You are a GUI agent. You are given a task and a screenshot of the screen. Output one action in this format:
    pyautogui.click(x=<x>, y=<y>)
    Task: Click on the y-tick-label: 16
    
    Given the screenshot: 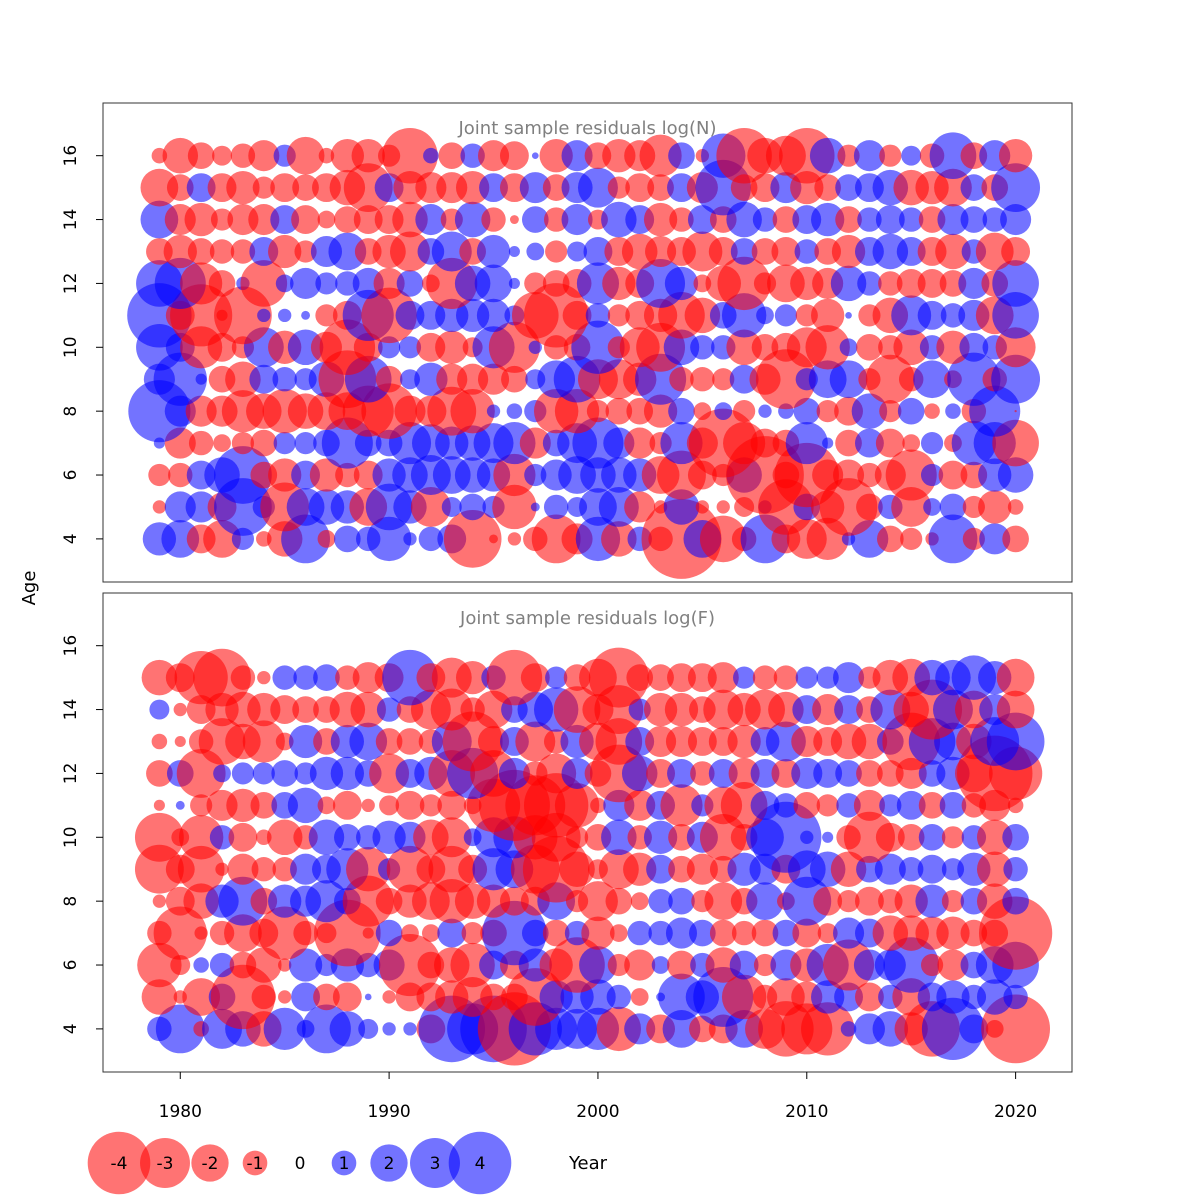 What is the action you would take?
    pyautogui.click(x=71, y=156)
    